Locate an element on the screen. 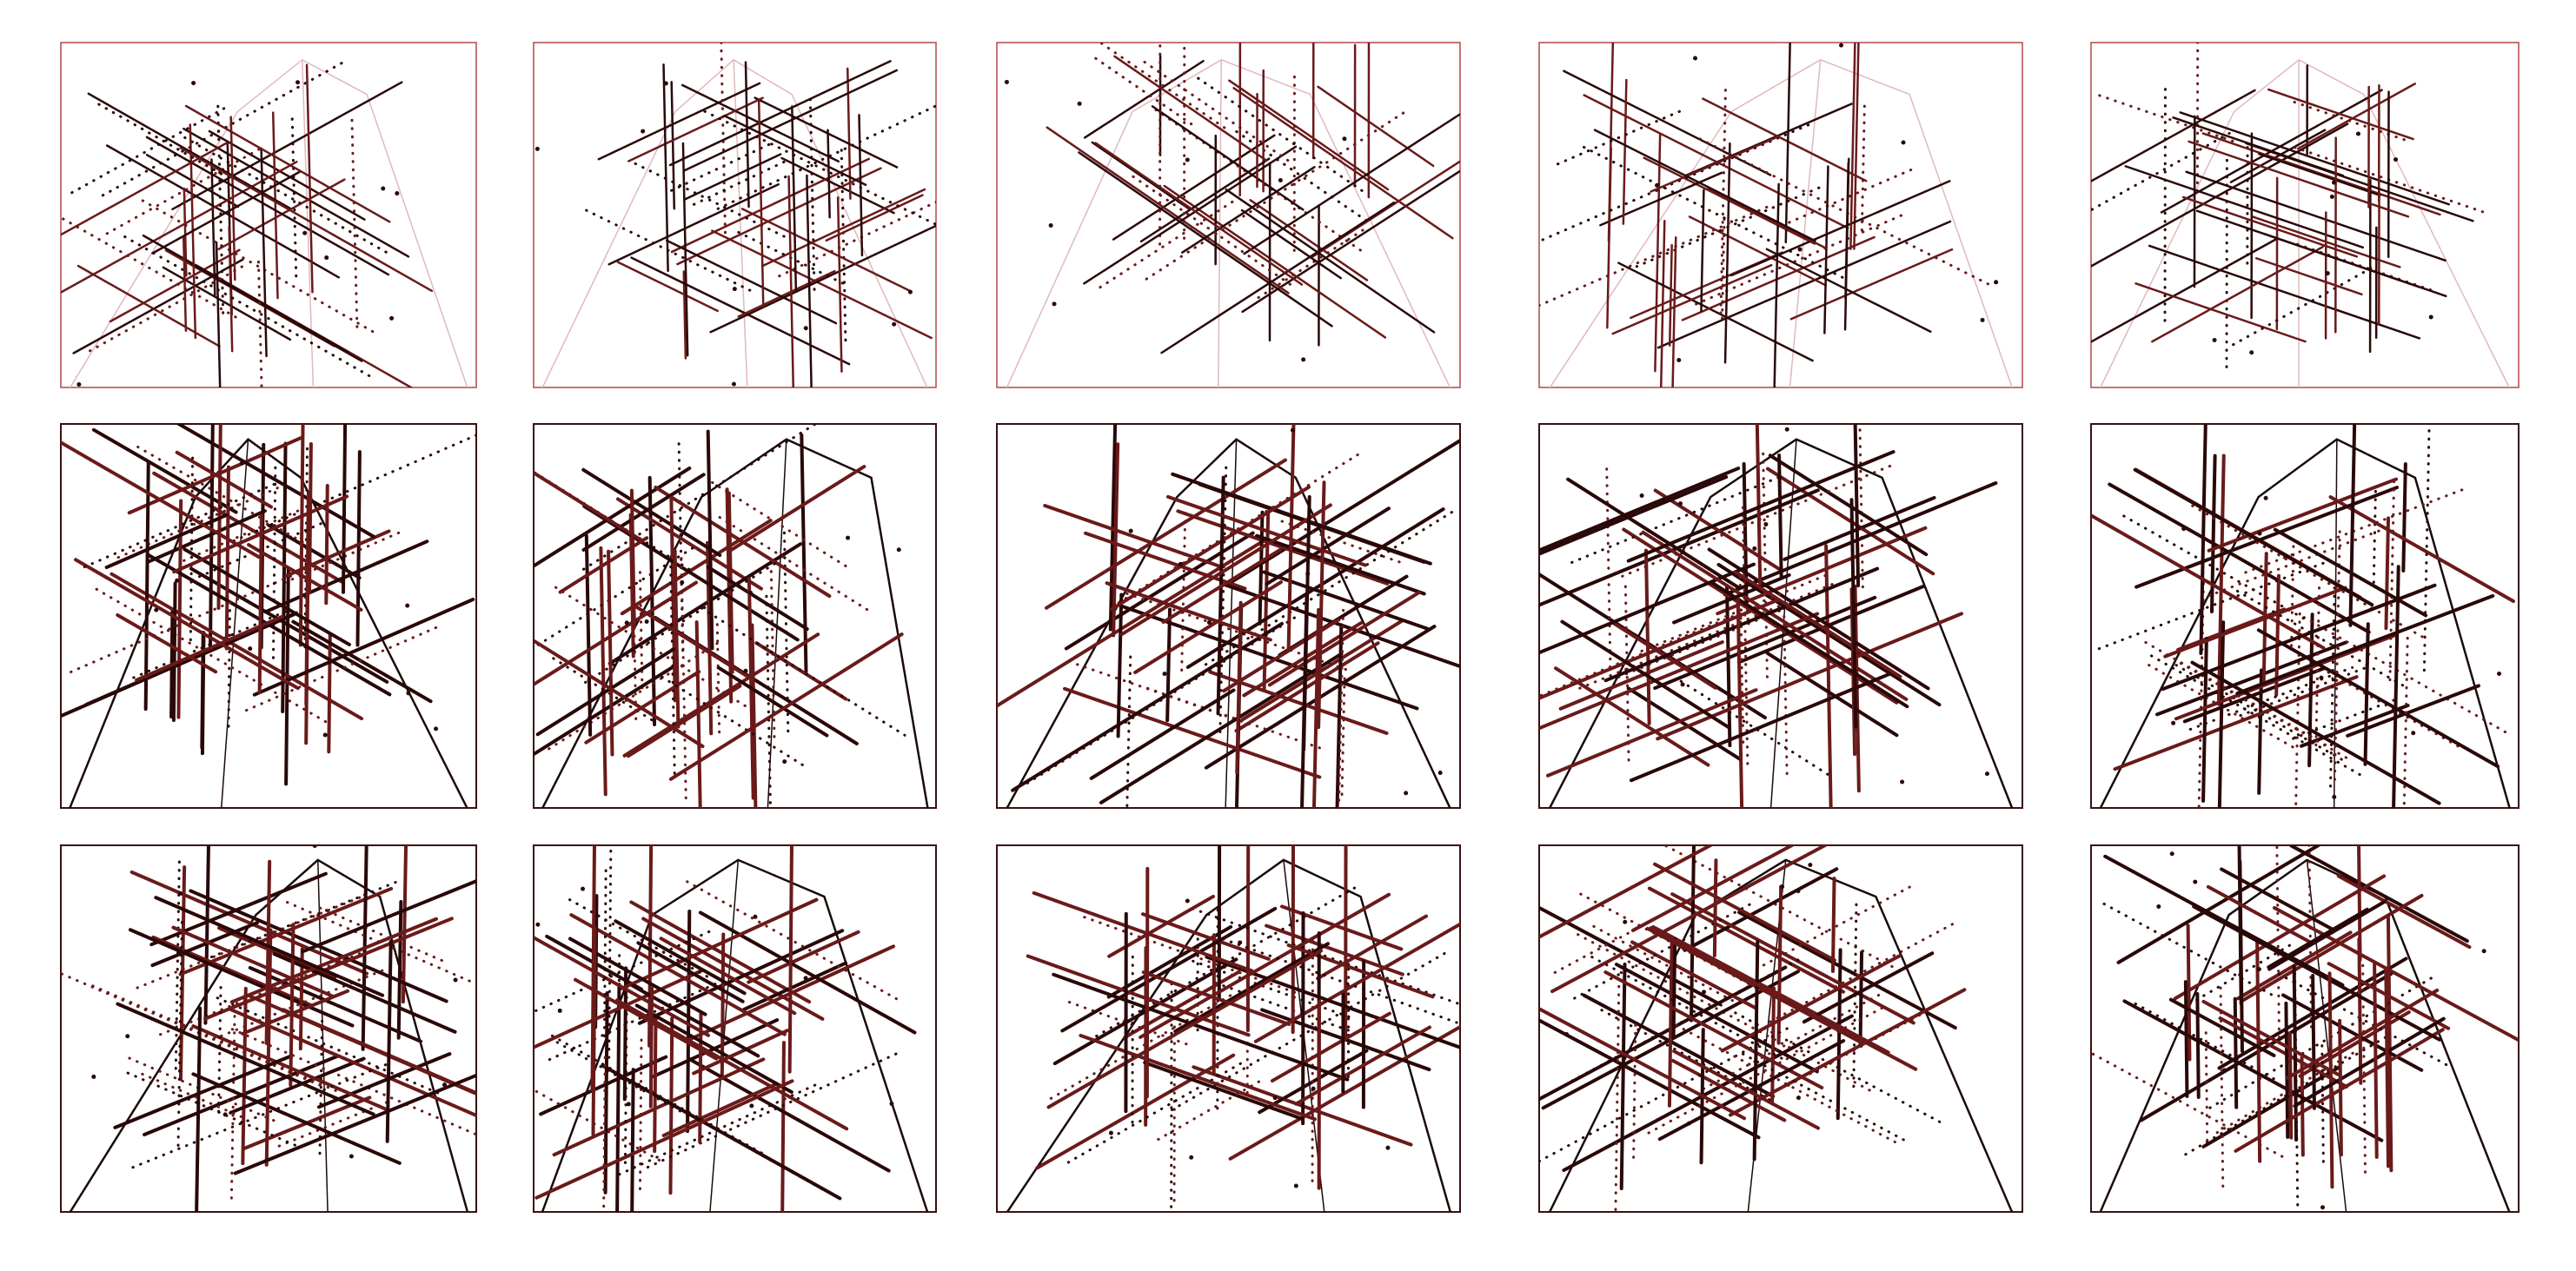 The height and width of the screenshot is (1271, 2576). frustum-outline is located at coordinates (269, 1035).